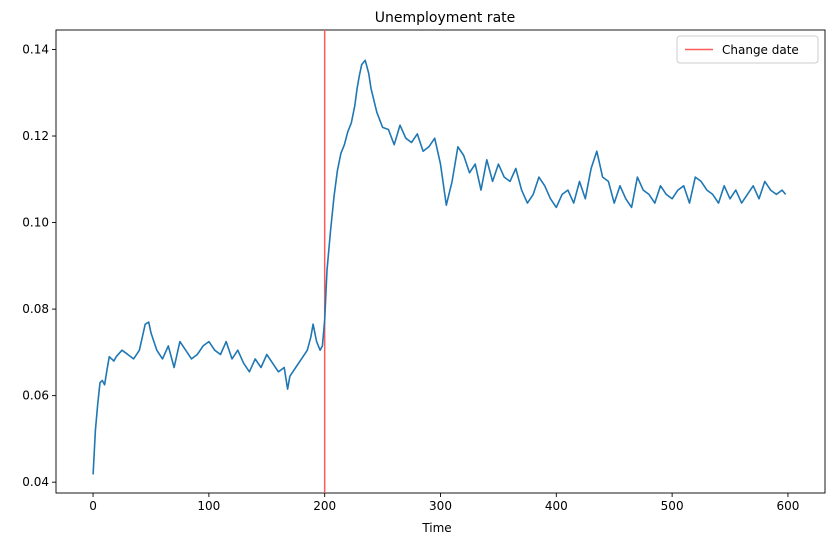 This screenshot has width=835, height=546. I want to click on x-axis-label: Time, so click(436, 528).